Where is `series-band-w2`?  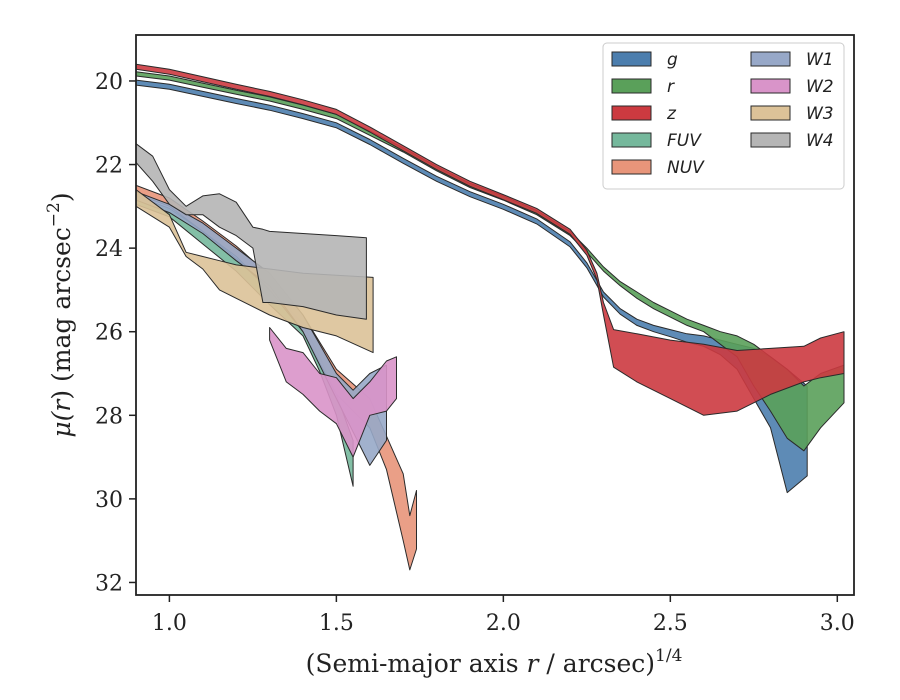 series-band-w2 is located at coordinates (333, 392).